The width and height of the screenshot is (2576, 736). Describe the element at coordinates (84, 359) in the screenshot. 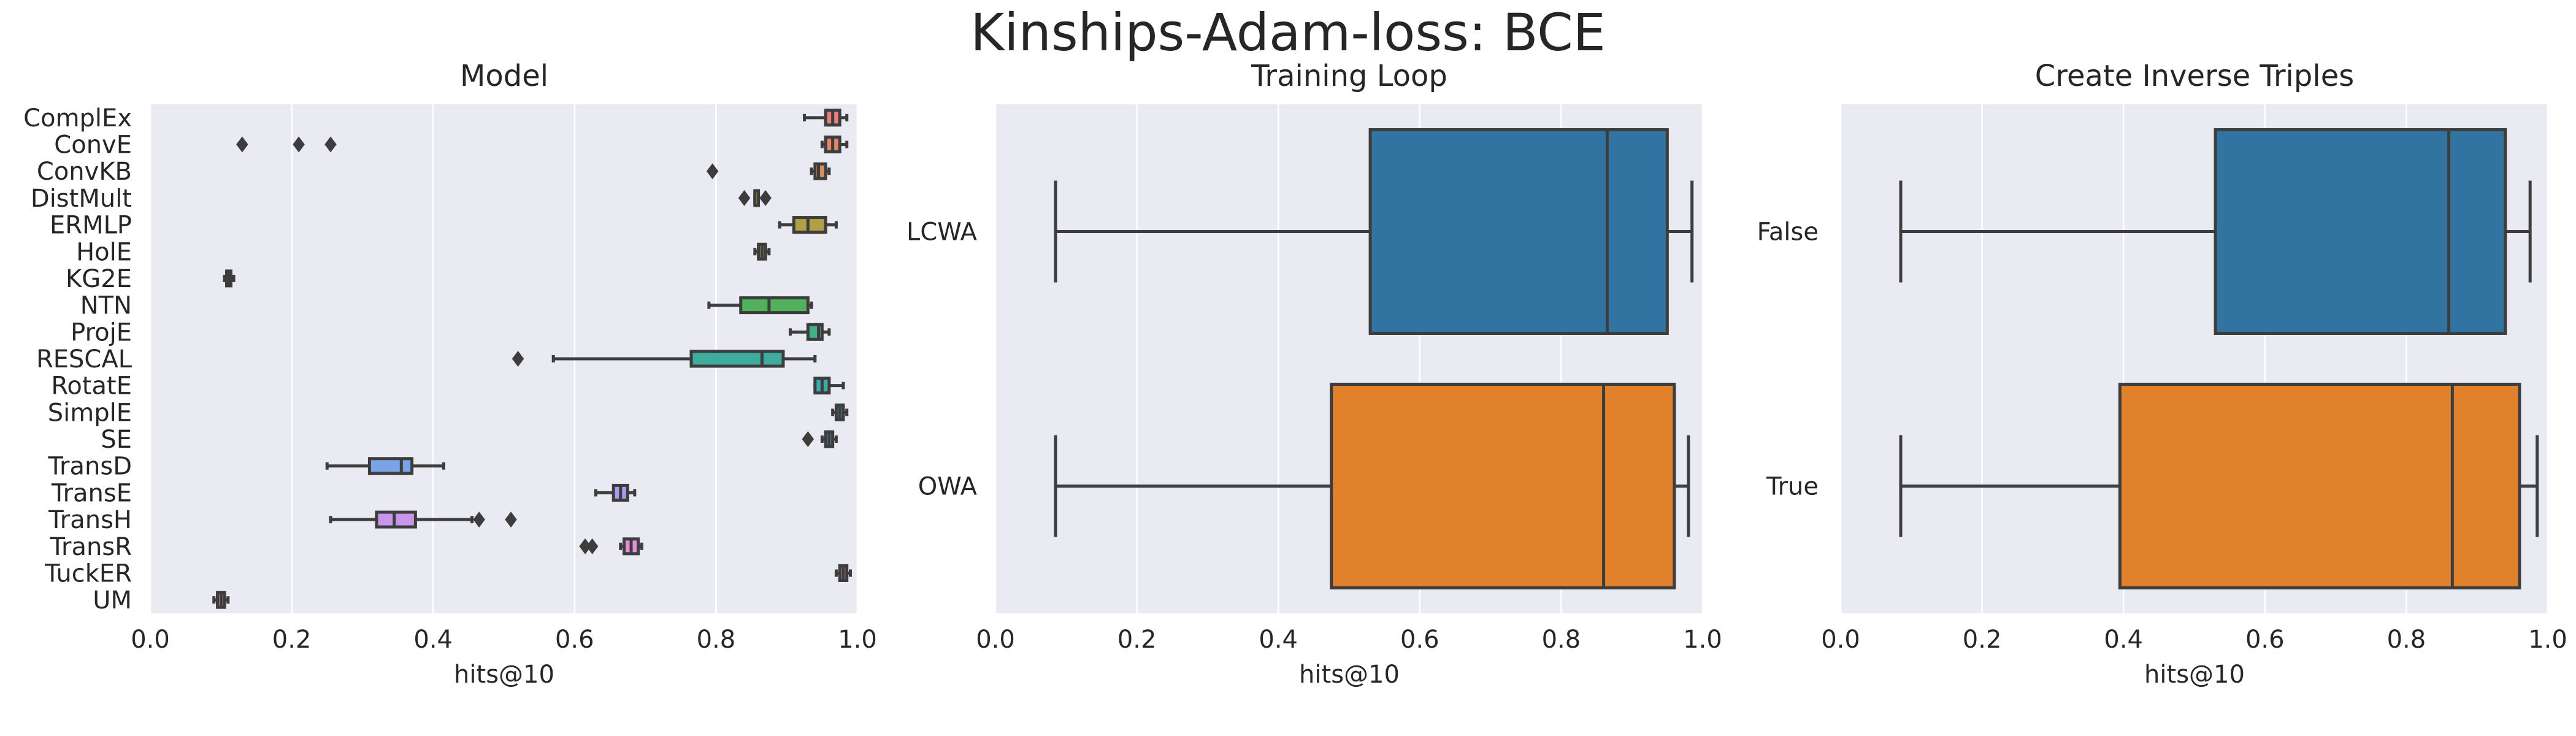

I see `y-tick-label: RESCAL` at that location.